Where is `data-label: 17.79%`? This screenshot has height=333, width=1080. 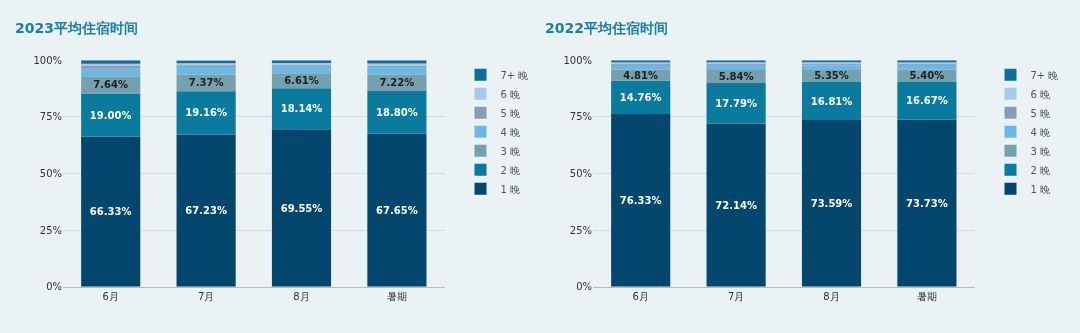 data-label: 17.79% is located at coordinates (736, 103).